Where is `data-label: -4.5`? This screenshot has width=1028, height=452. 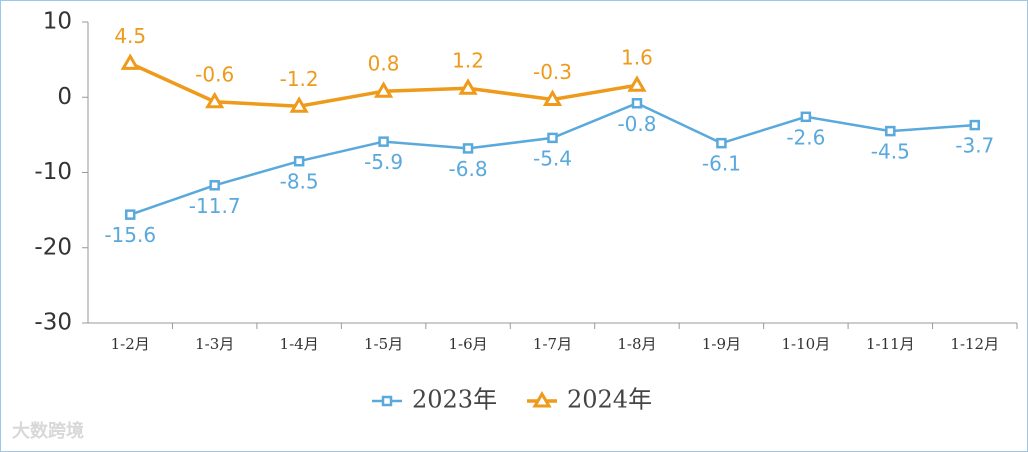
data-label: -4.5 is located at coordinates (890, 152).